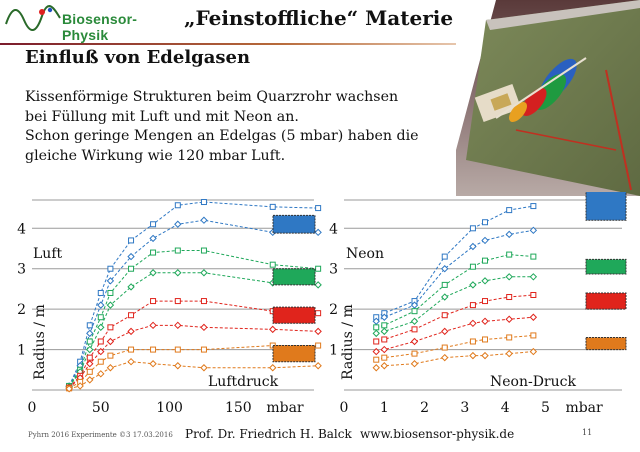 The width and height of the screenshot is (640, 452). What do you see at coordinates (424, 408) in the screenshot?
I see `x-tick-label: 2` at bounding box center [424, 408].